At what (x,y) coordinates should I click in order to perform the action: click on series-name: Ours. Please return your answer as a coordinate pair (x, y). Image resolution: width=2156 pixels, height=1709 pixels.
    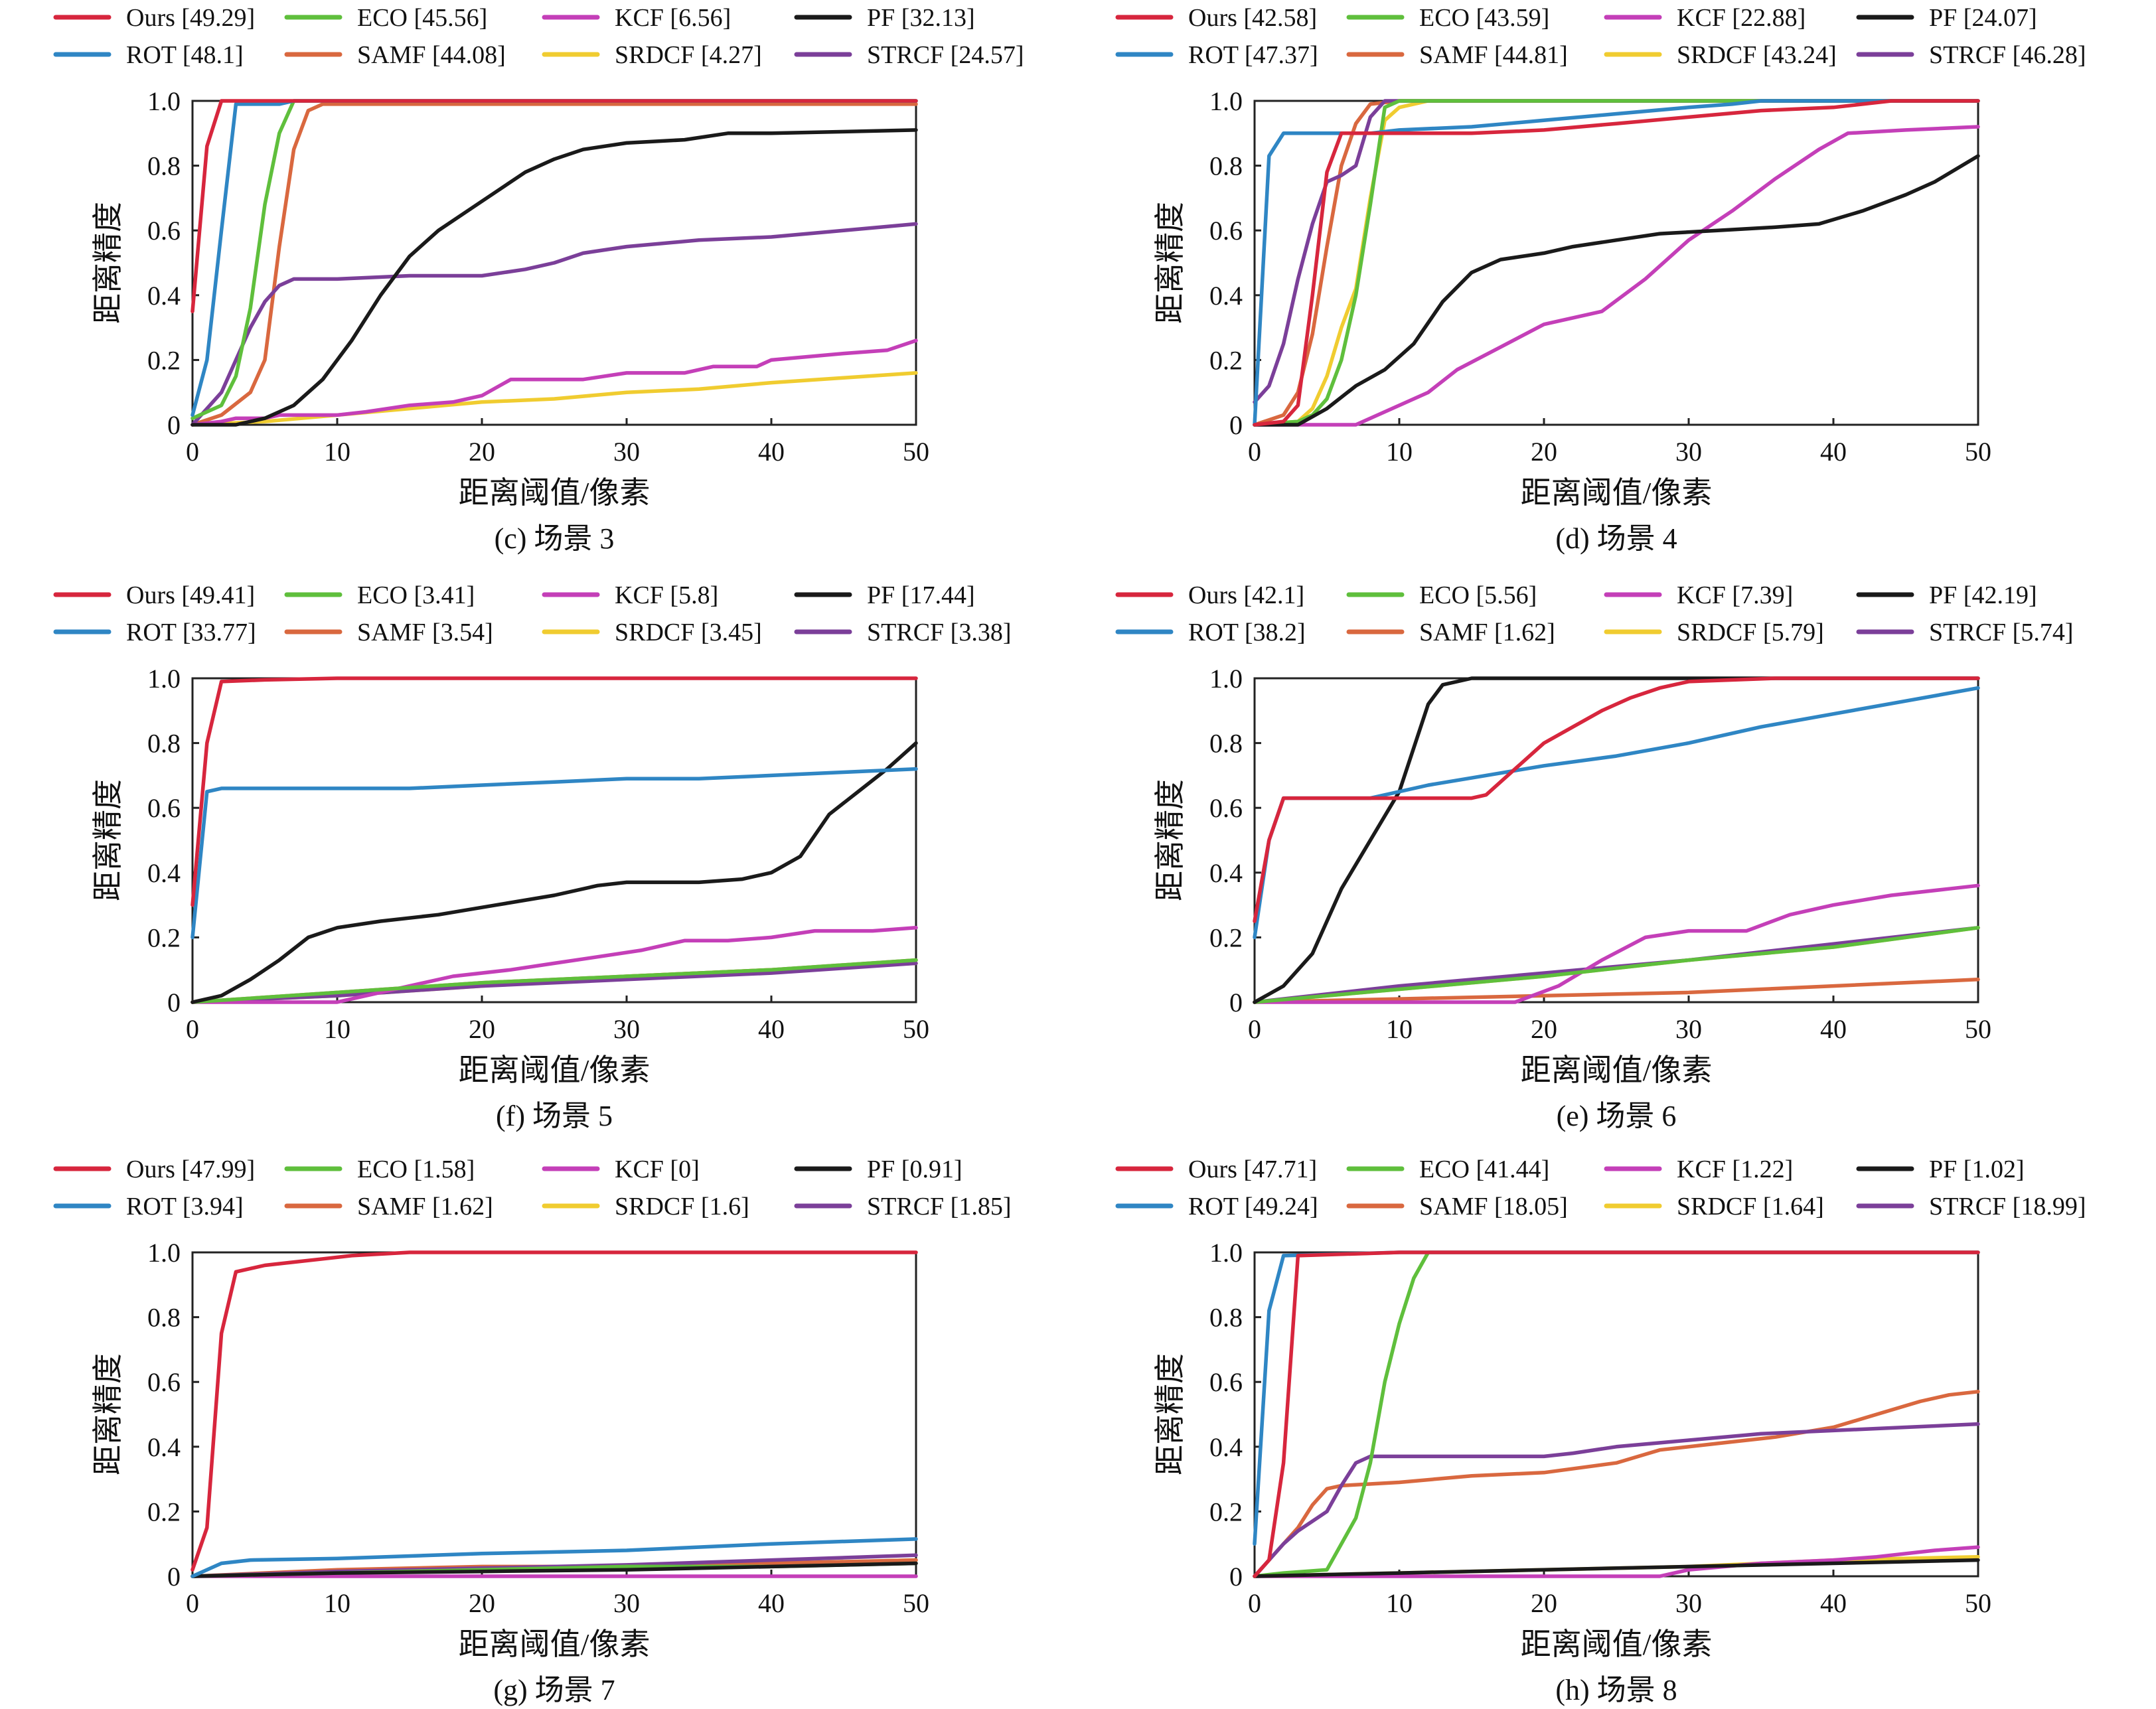
    Looking at the image, I should click on (151, 595).